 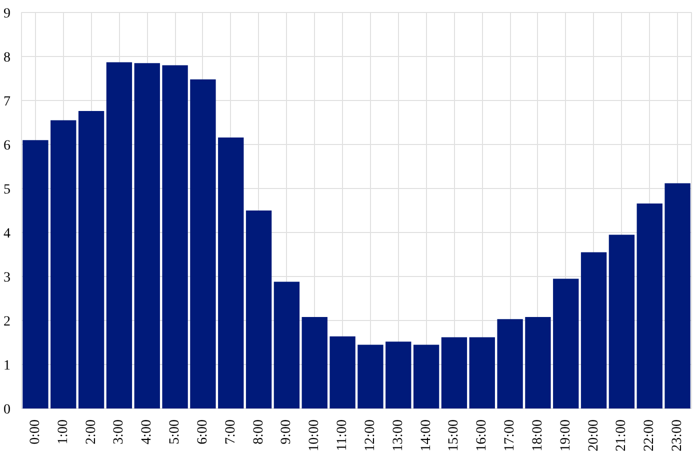 I want to click on y-tick-label: 8, so click(x=7, y=58).